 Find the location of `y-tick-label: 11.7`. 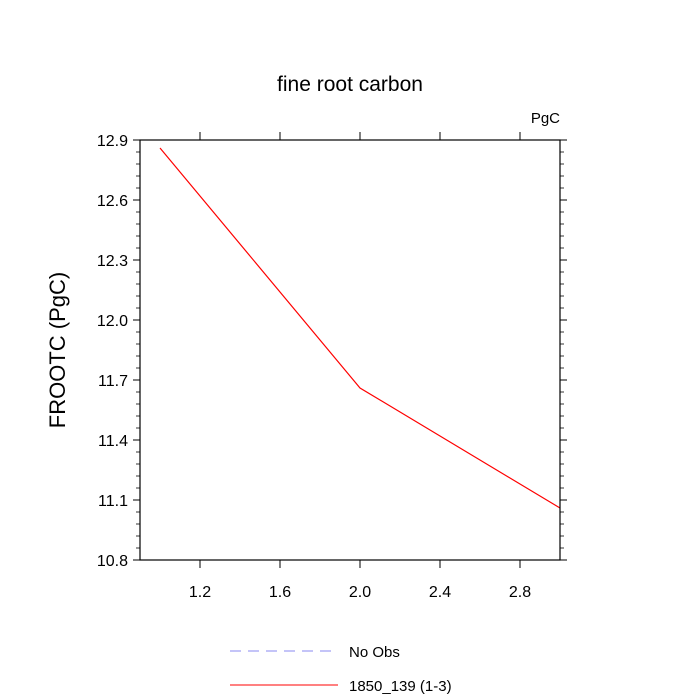

y-tick-label: 11.7 is located at coordinates (113, 381).